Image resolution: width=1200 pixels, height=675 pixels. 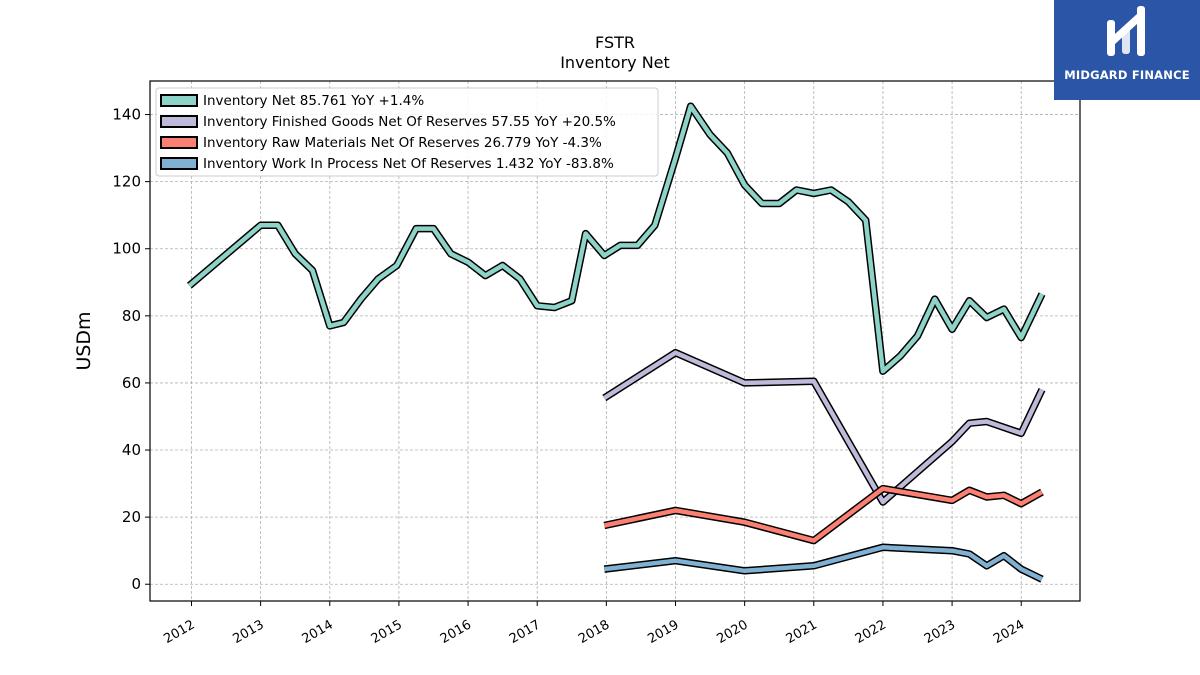 I want to click on x-tick-label: 2020, so click(x=732, y=632).